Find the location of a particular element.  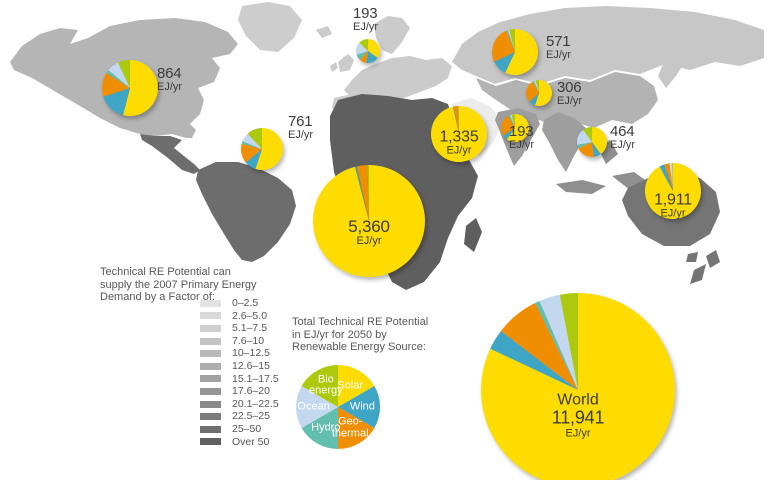

pie-africa-slice-bioenergy is located at coordinates (368, 193).